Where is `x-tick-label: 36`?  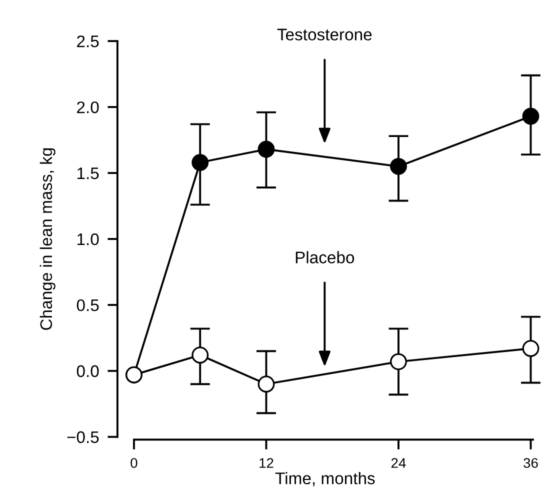
x-tick-label: 36 is located at coordinates (531, 463).